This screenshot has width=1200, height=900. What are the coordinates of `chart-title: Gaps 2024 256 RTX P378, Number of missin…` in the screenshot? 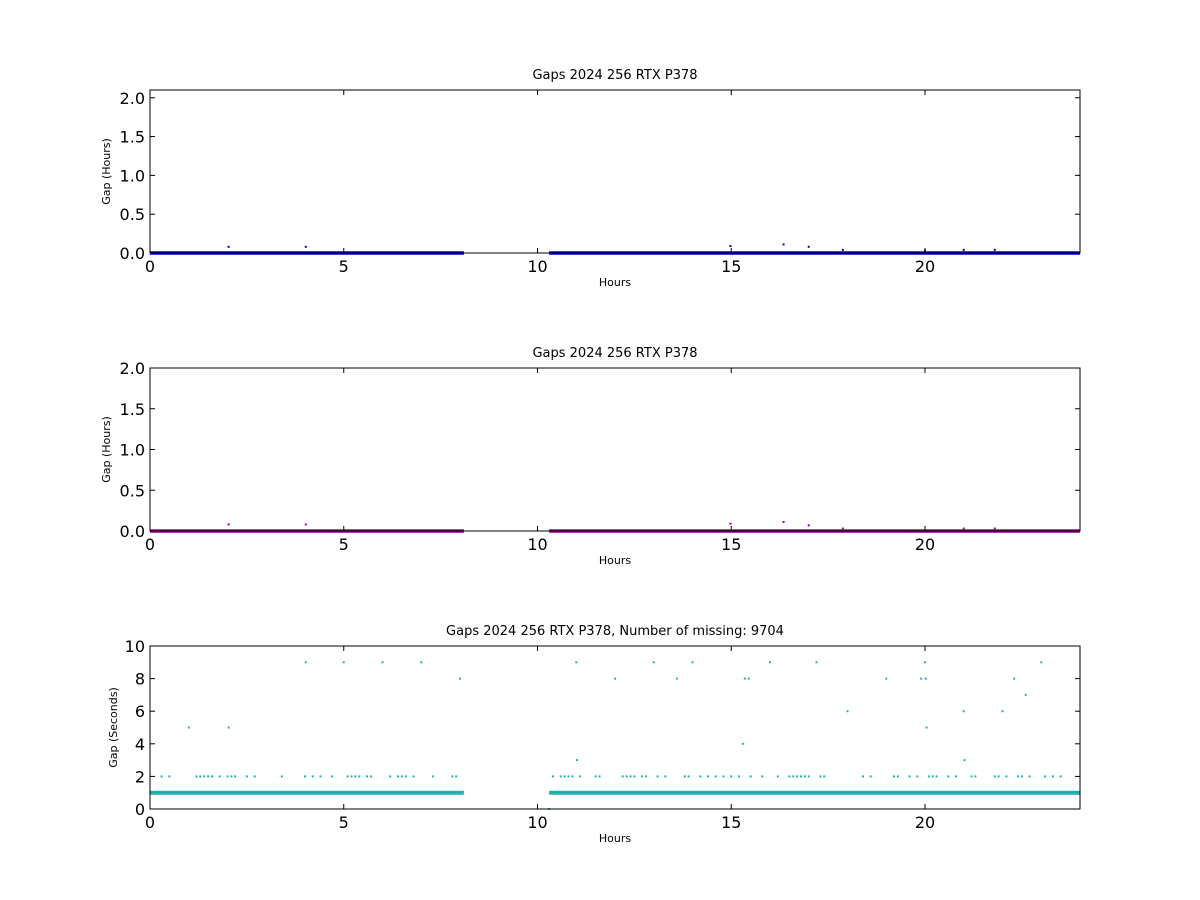 It's located at (615, 631).